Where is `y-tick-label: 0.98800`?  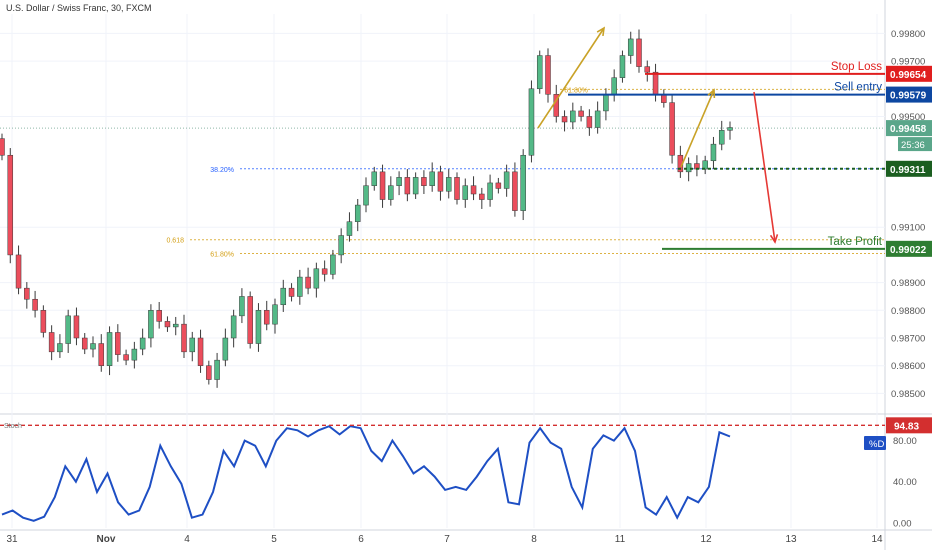
y-tick-label: 0.98800 is located at coordinates (908, 311).